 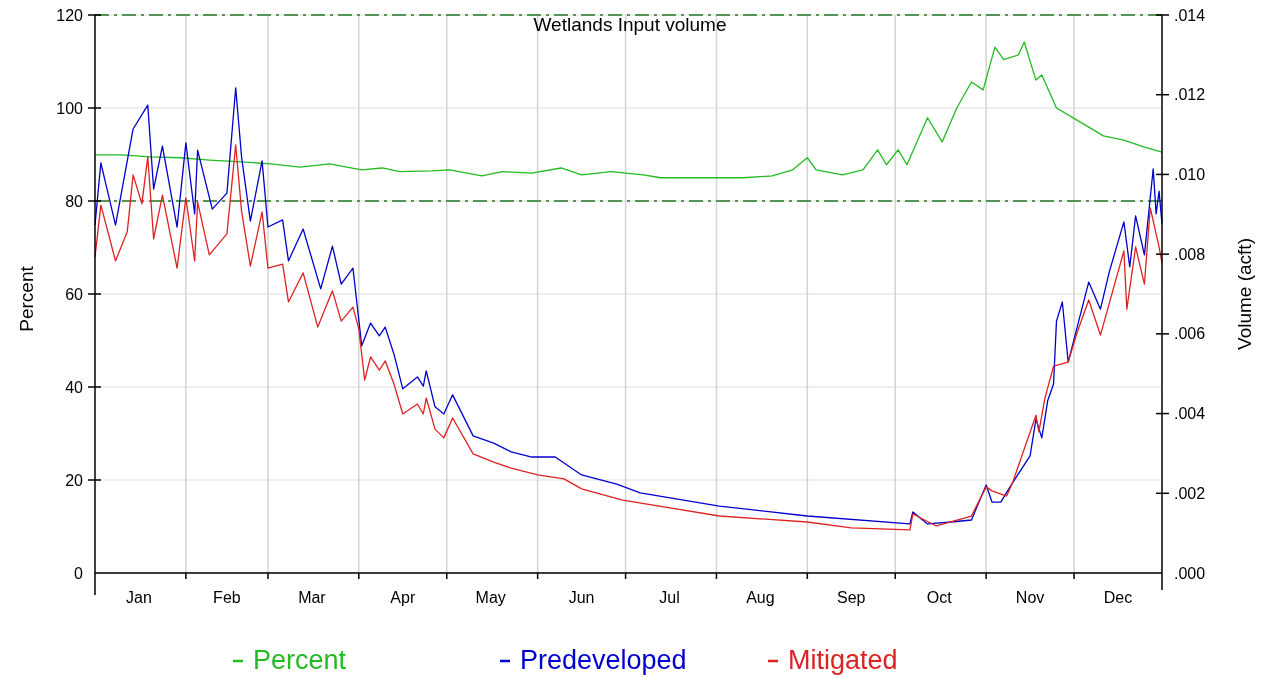 What do you see at coordinates (79, 573) in the screenshot?
I see `y-tick-label: 0` at bounding box center [79, 573].